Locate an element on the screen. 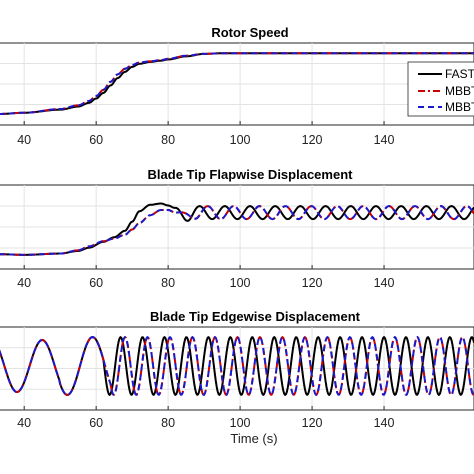 The width and height of the screenshot is (474, 474). flapwise-series is located at coordinates (237, 229).